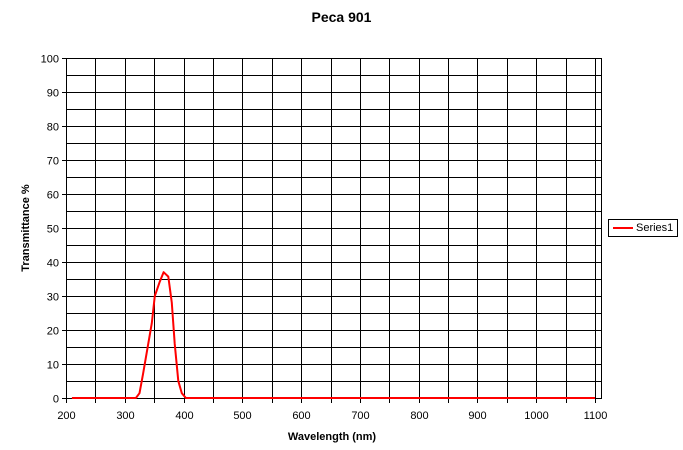 This screenshot has height=450, width=683. Describe the element at coordinates (341, 17) in the screenshot. I see `chart-title: Peca 901` at that location.